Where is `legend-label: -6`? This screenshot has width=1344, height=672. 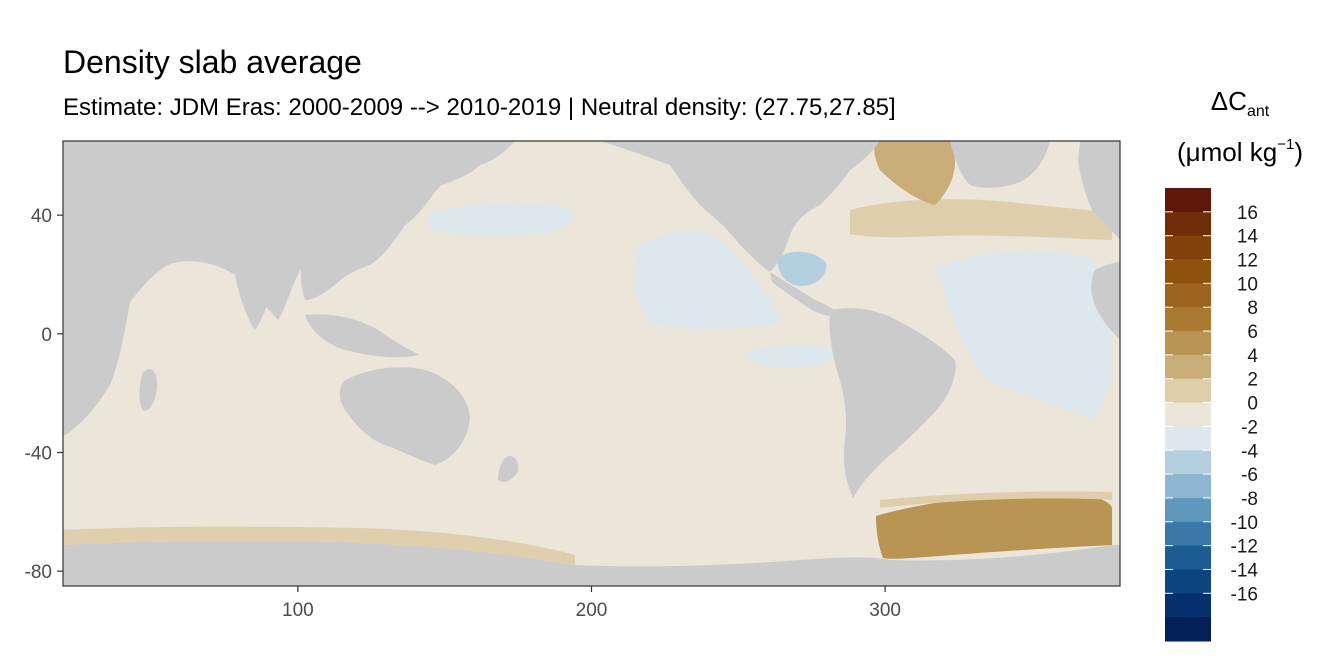 legend-label: -6 is located at coordinates (1249, 475).